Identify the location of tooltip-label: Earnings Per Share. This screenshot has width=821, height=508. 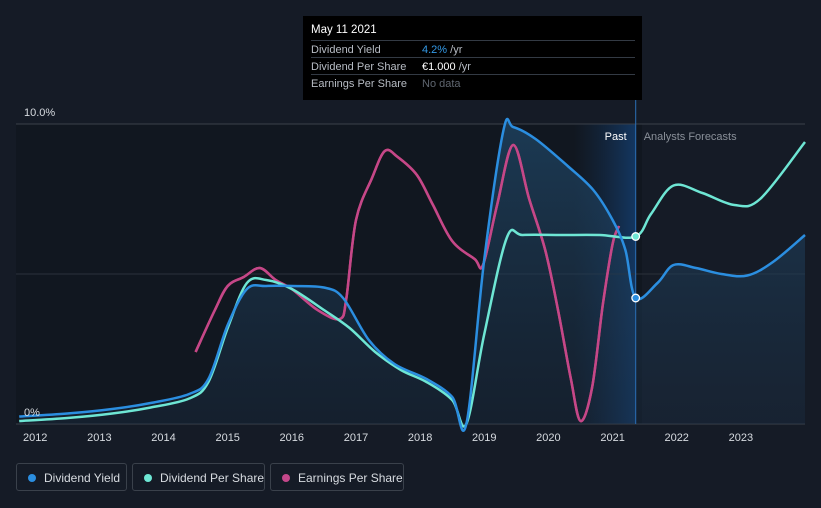
(359, 84).